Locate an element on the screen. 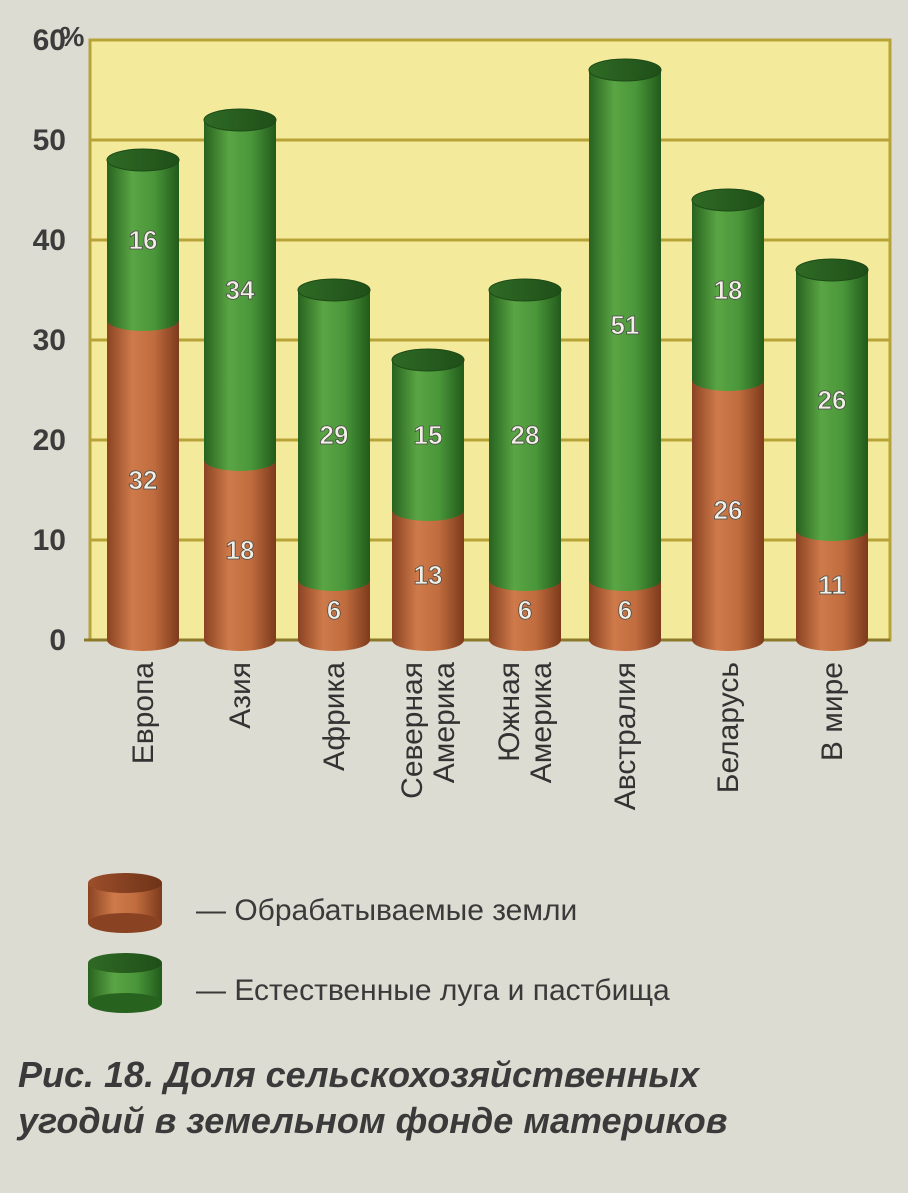  x-tick-label-line: Беларусь is located at coordinates (728, 727).